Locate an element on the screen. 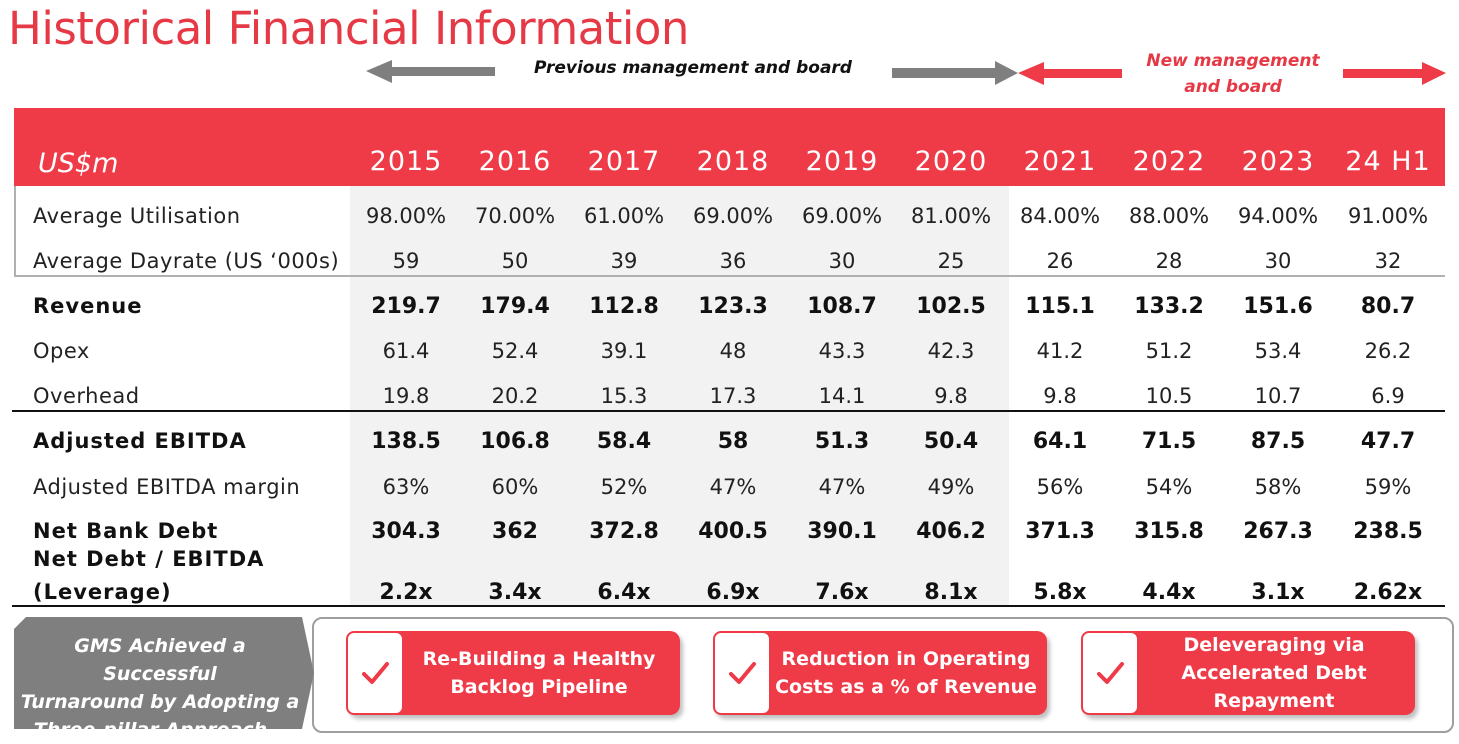 This screenshot has height=744, width=1459. table-cell: 80.7 is located at coordinates (1388, 306).